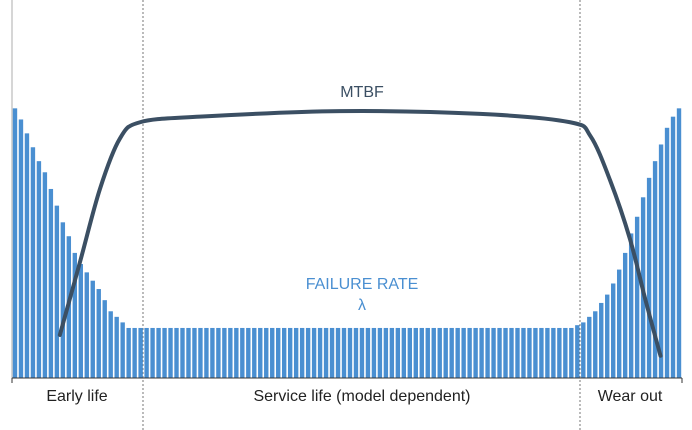 This screenshot has height=430, width=692. What do you see at coordinates (630, 396) in the screenshot?
I see `region-label: Wear out` at bounding box center [630, 396].